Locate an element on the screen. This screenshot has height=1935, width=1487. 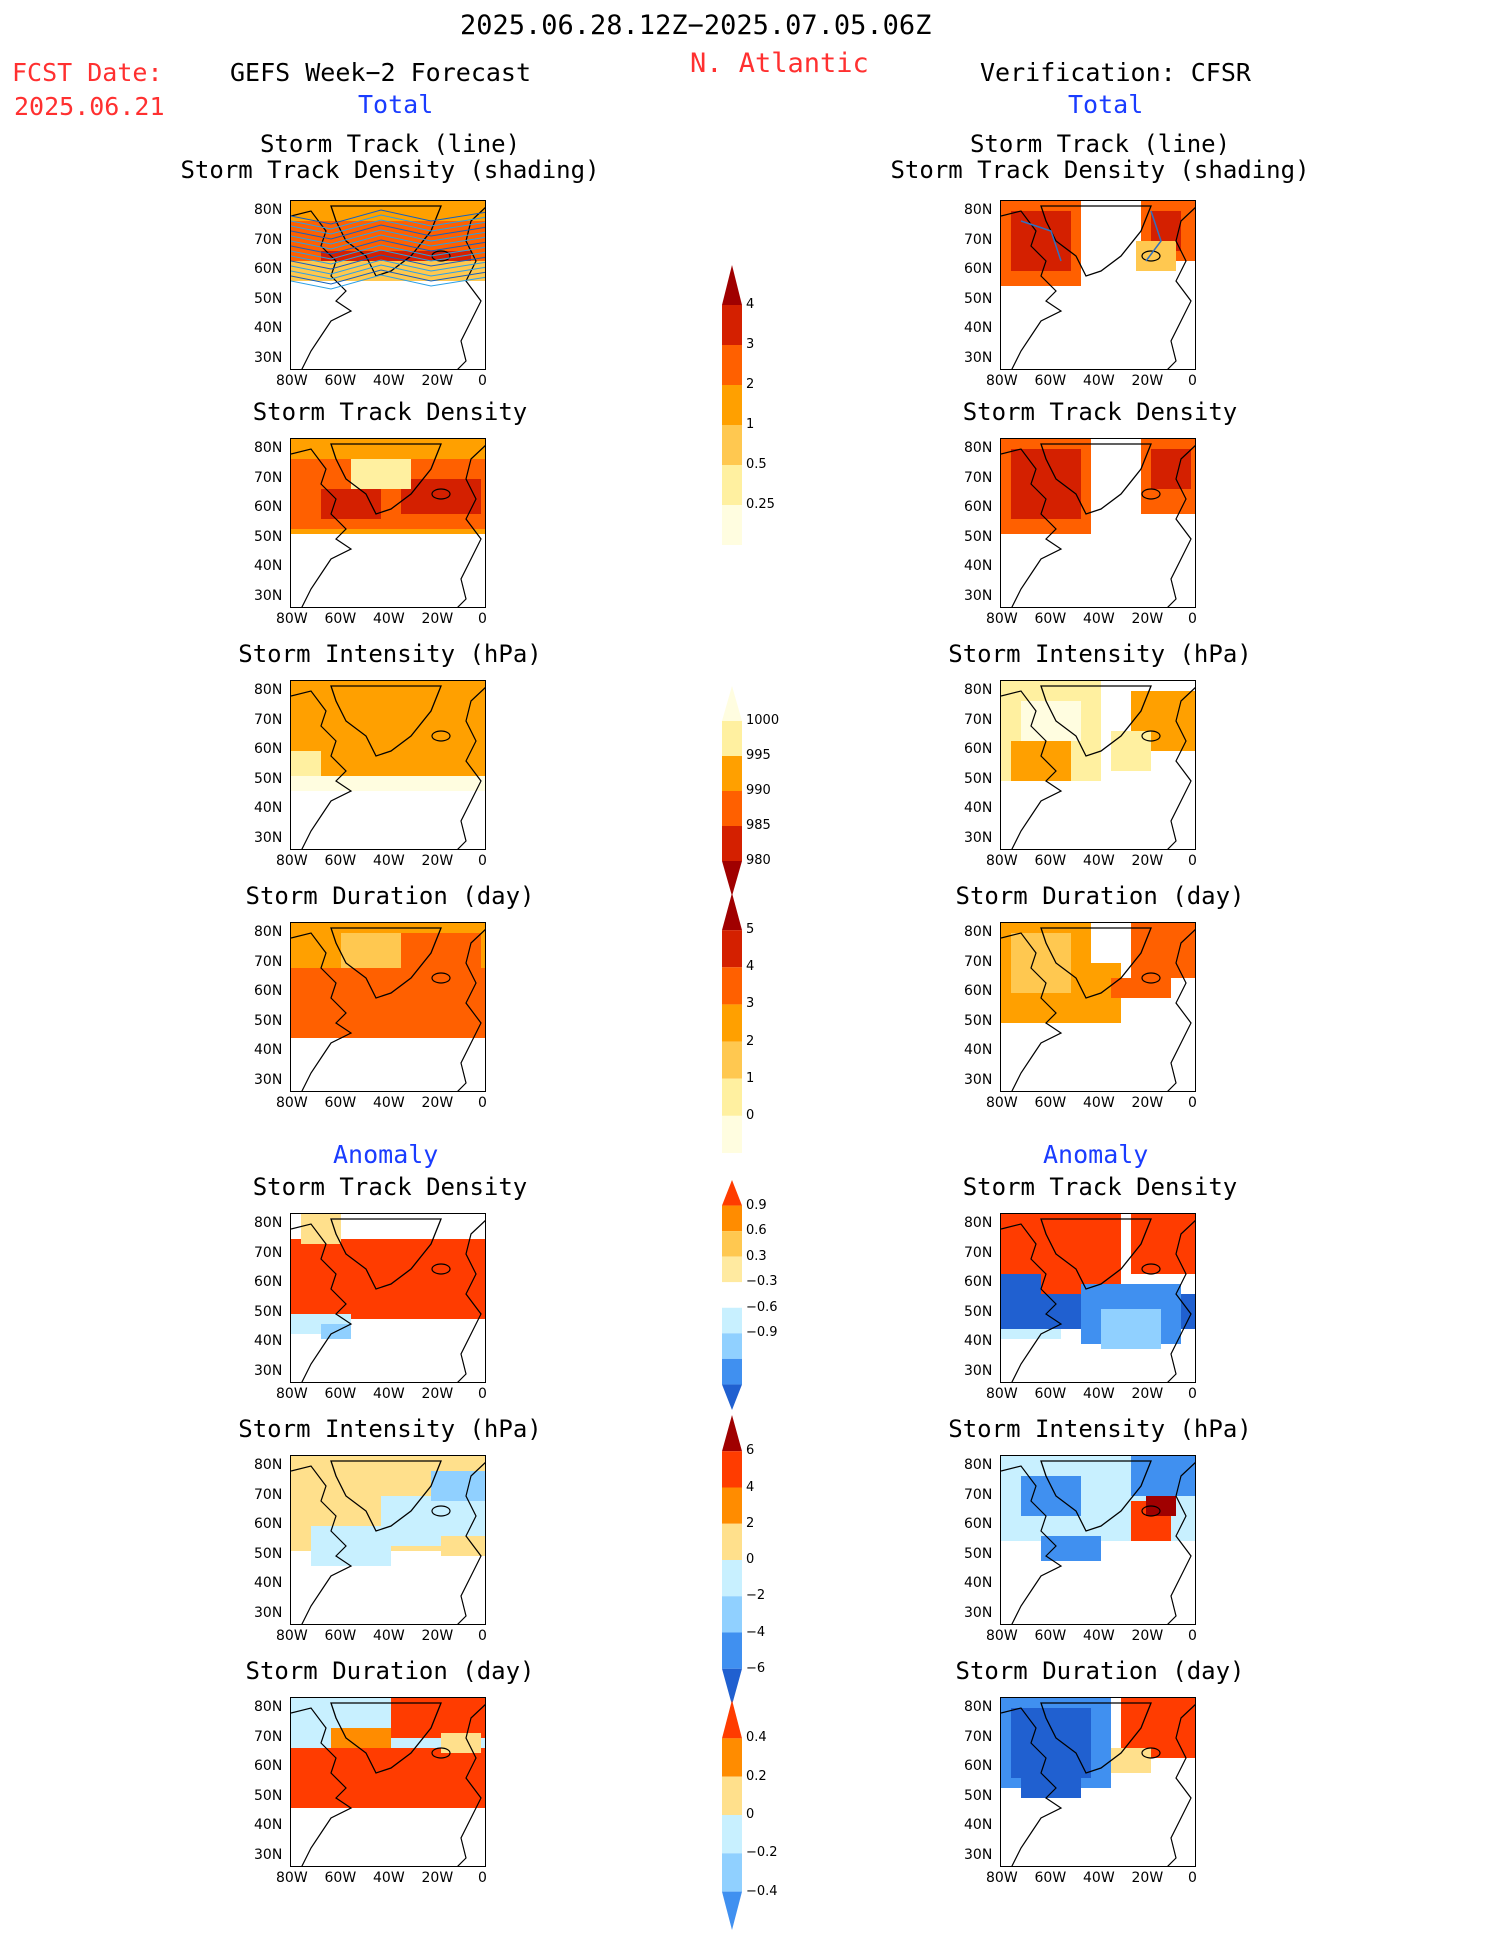
colorbar-label: 2 is located at coordinates (750, 1523).